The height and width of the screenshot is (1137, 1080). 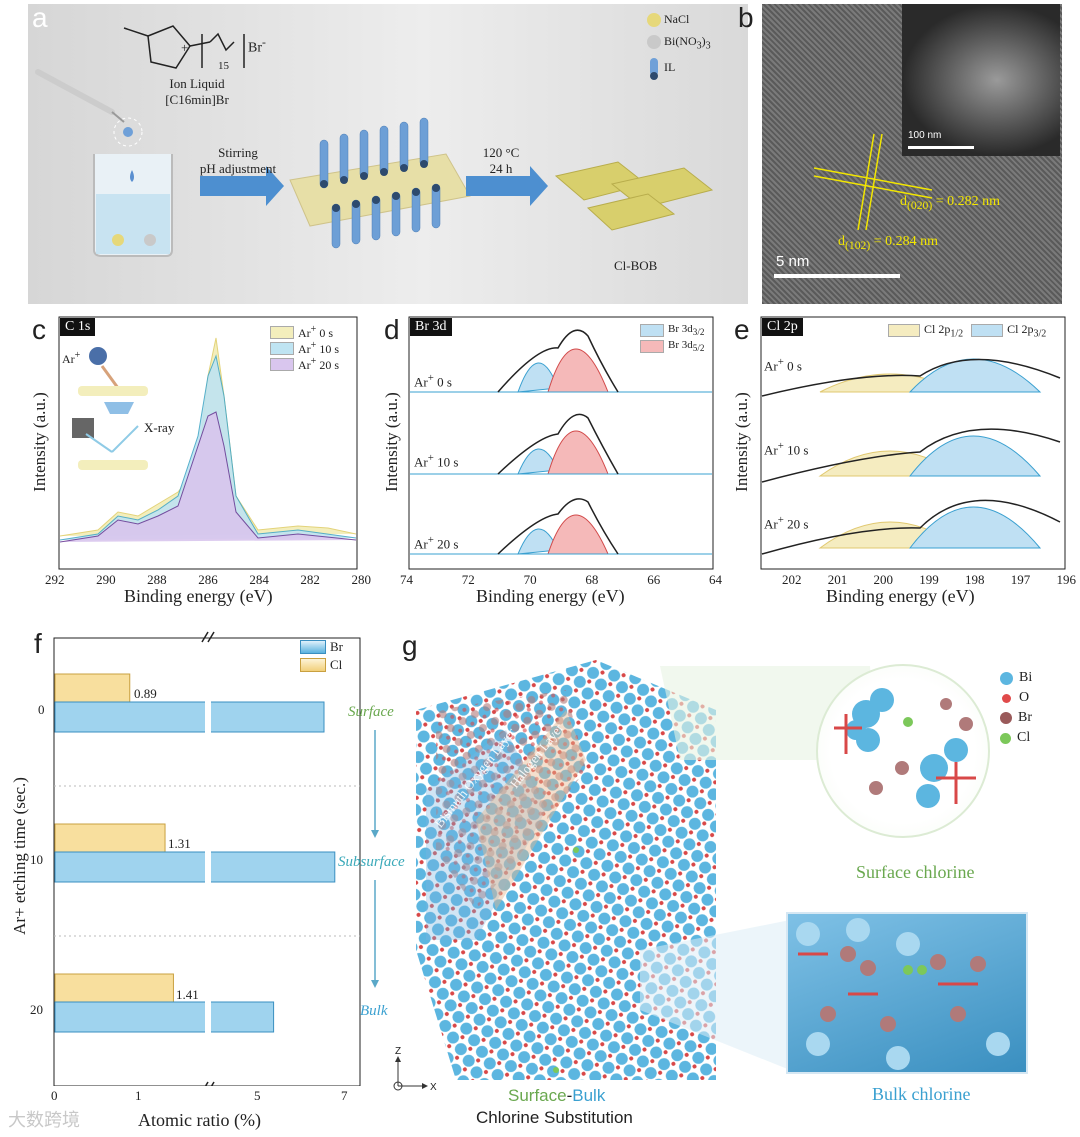 I want to click on e-trace-label-20: Ar+ 20 s, so click(x=786, y=523).